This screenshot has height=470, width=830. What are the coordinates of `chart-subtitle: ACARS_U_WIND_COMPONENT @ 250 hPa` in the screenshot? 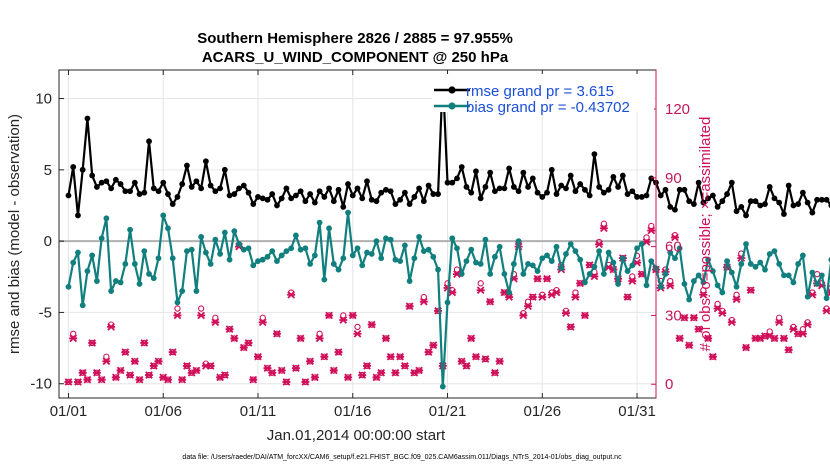 It's located at (355, 57).